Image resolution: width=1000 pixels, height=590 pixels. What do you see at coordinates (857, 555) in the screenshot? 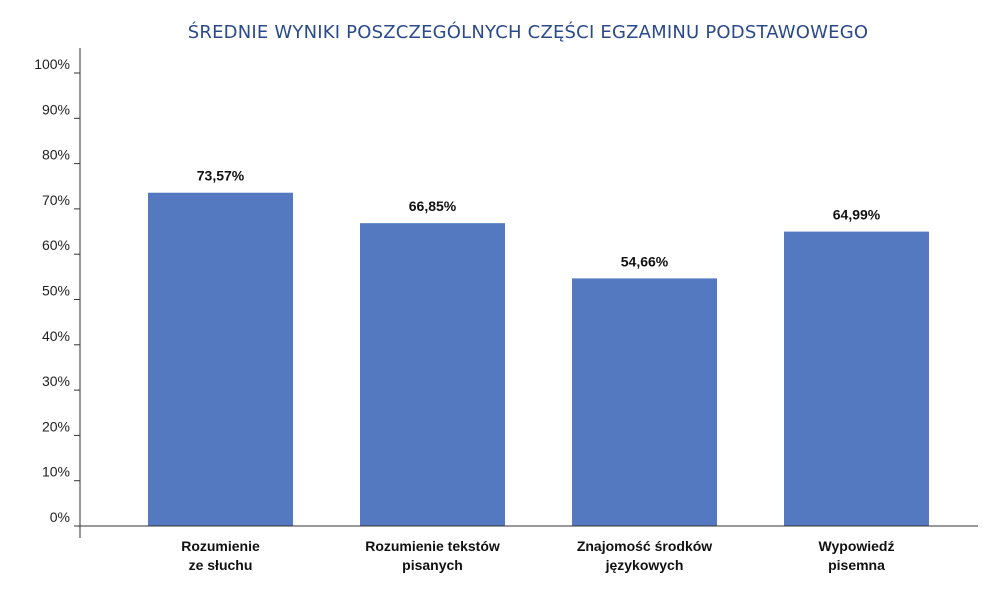
I see `x-category-label: Wypowiedź pisemna` at bounding box center [857, 555].